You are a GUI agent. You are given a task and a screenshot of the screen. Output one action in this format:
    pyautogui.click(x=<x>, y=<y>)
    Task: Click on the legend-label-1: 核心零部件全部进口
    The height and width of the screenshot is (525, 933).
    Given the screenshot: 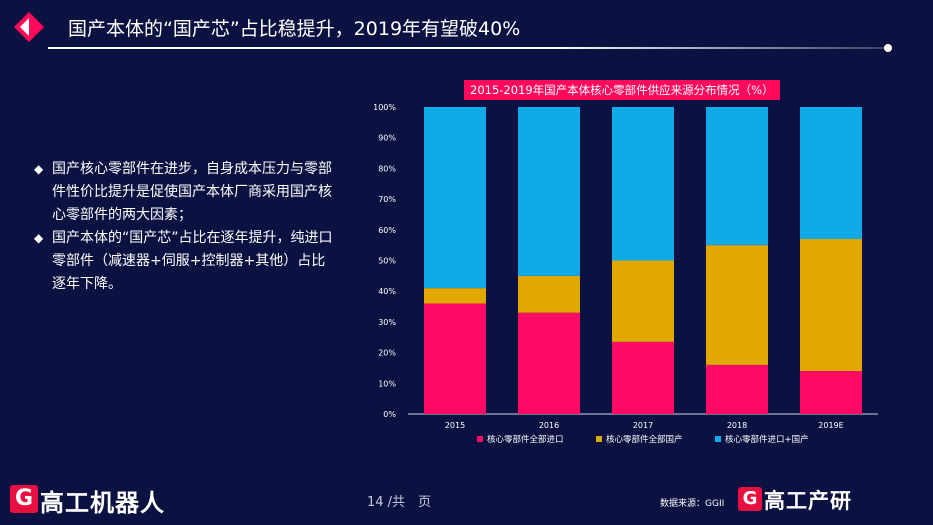 What is the action you would take?
    pyautogui.click(x=525, y=439)
    